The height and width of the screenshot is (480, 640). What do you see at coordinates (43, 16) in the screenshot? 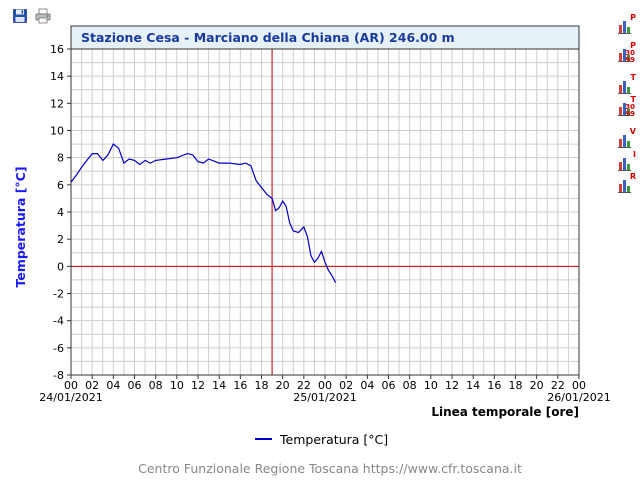
I see `print-icon` at bounding box center [43, 16].